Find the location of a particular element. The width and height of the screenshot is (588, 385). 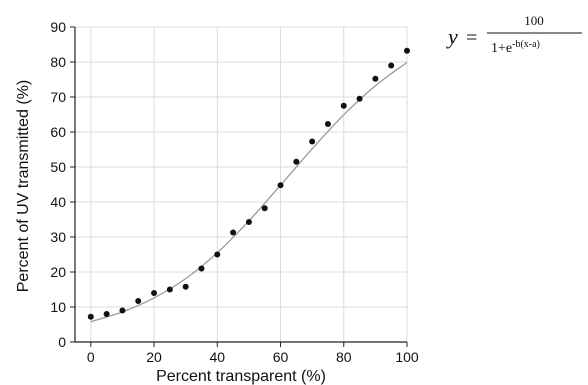

formula-denominator: 1+e-b(x-a) is located at coordinates (515, 47).